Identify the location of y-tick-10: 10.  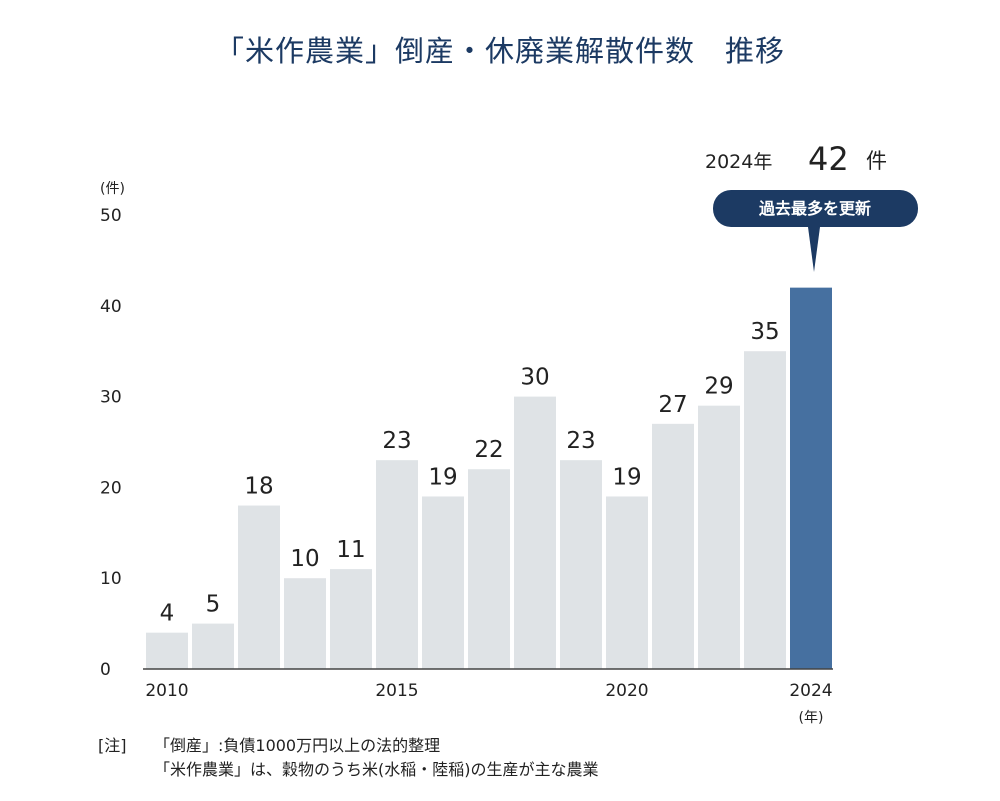
(111, 579).